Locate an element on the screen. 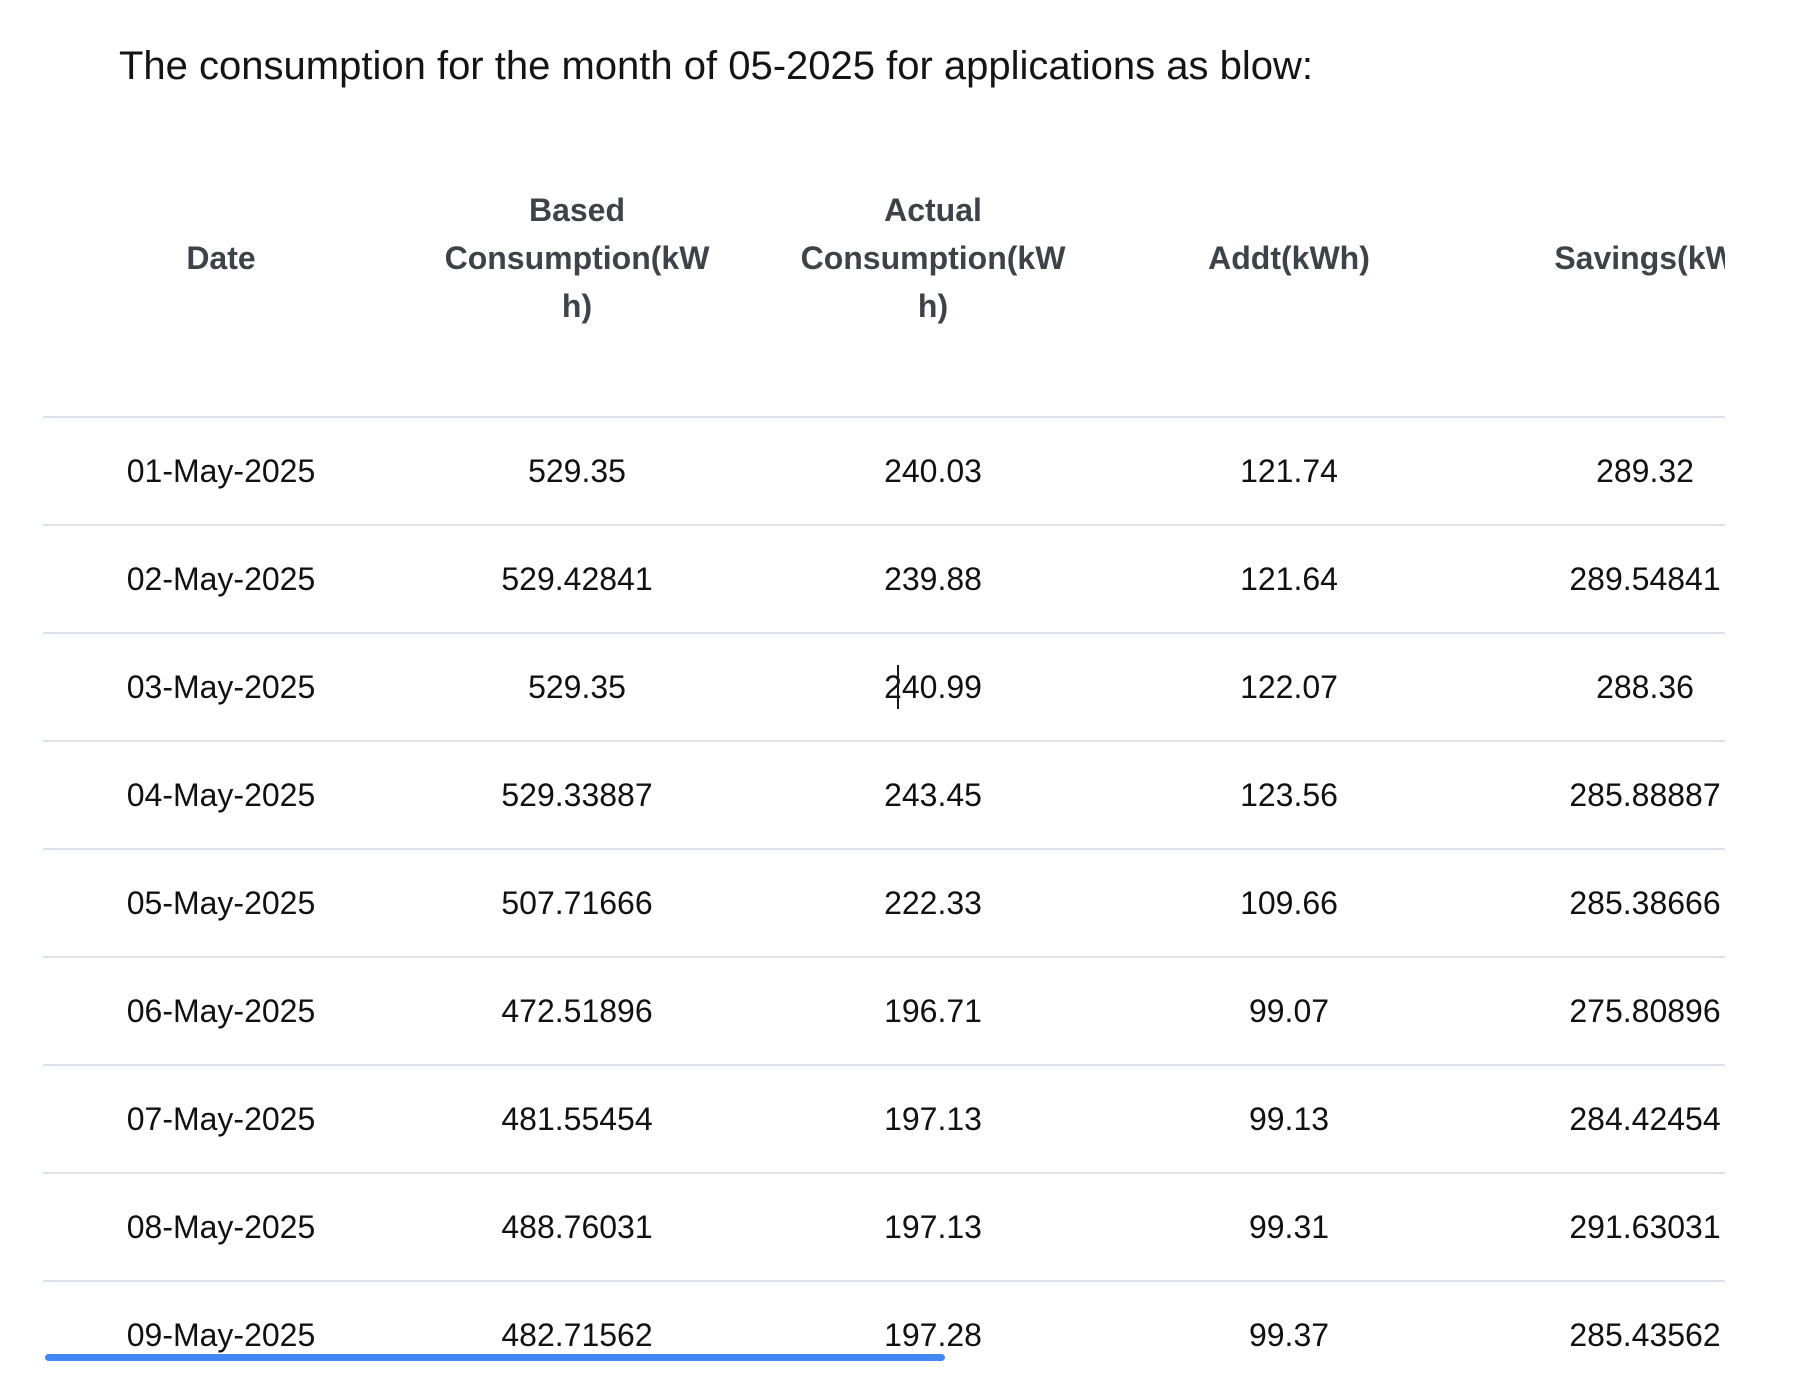 The height and width of the screenshot is (1388, 1811). cell-addt: 99.13 is located at coordinates (1289, 1119).